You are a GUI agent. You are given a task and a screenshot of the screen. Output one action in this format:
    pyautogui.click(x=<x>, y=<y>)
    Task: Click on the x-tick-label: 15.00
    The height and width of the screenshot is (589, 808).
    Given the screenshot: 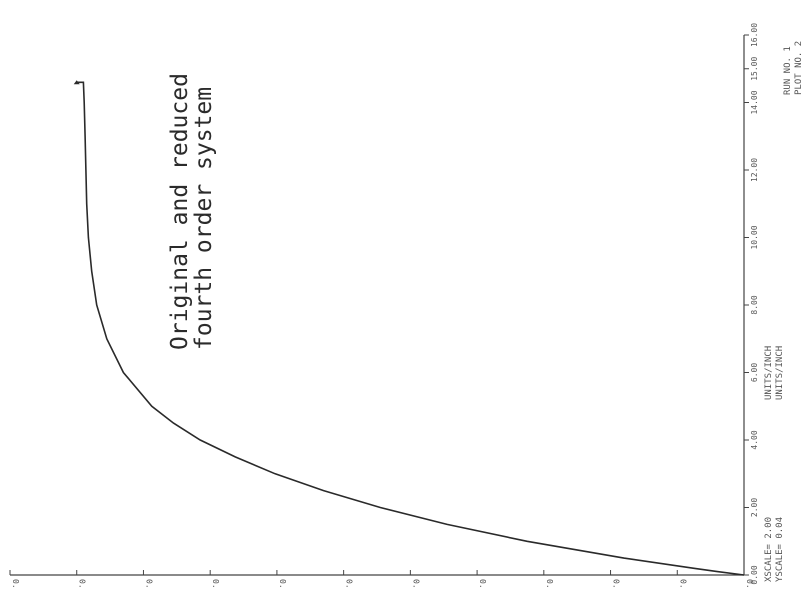 What is the action you would take?
    pyautogui.click(x=754, y=69)
    